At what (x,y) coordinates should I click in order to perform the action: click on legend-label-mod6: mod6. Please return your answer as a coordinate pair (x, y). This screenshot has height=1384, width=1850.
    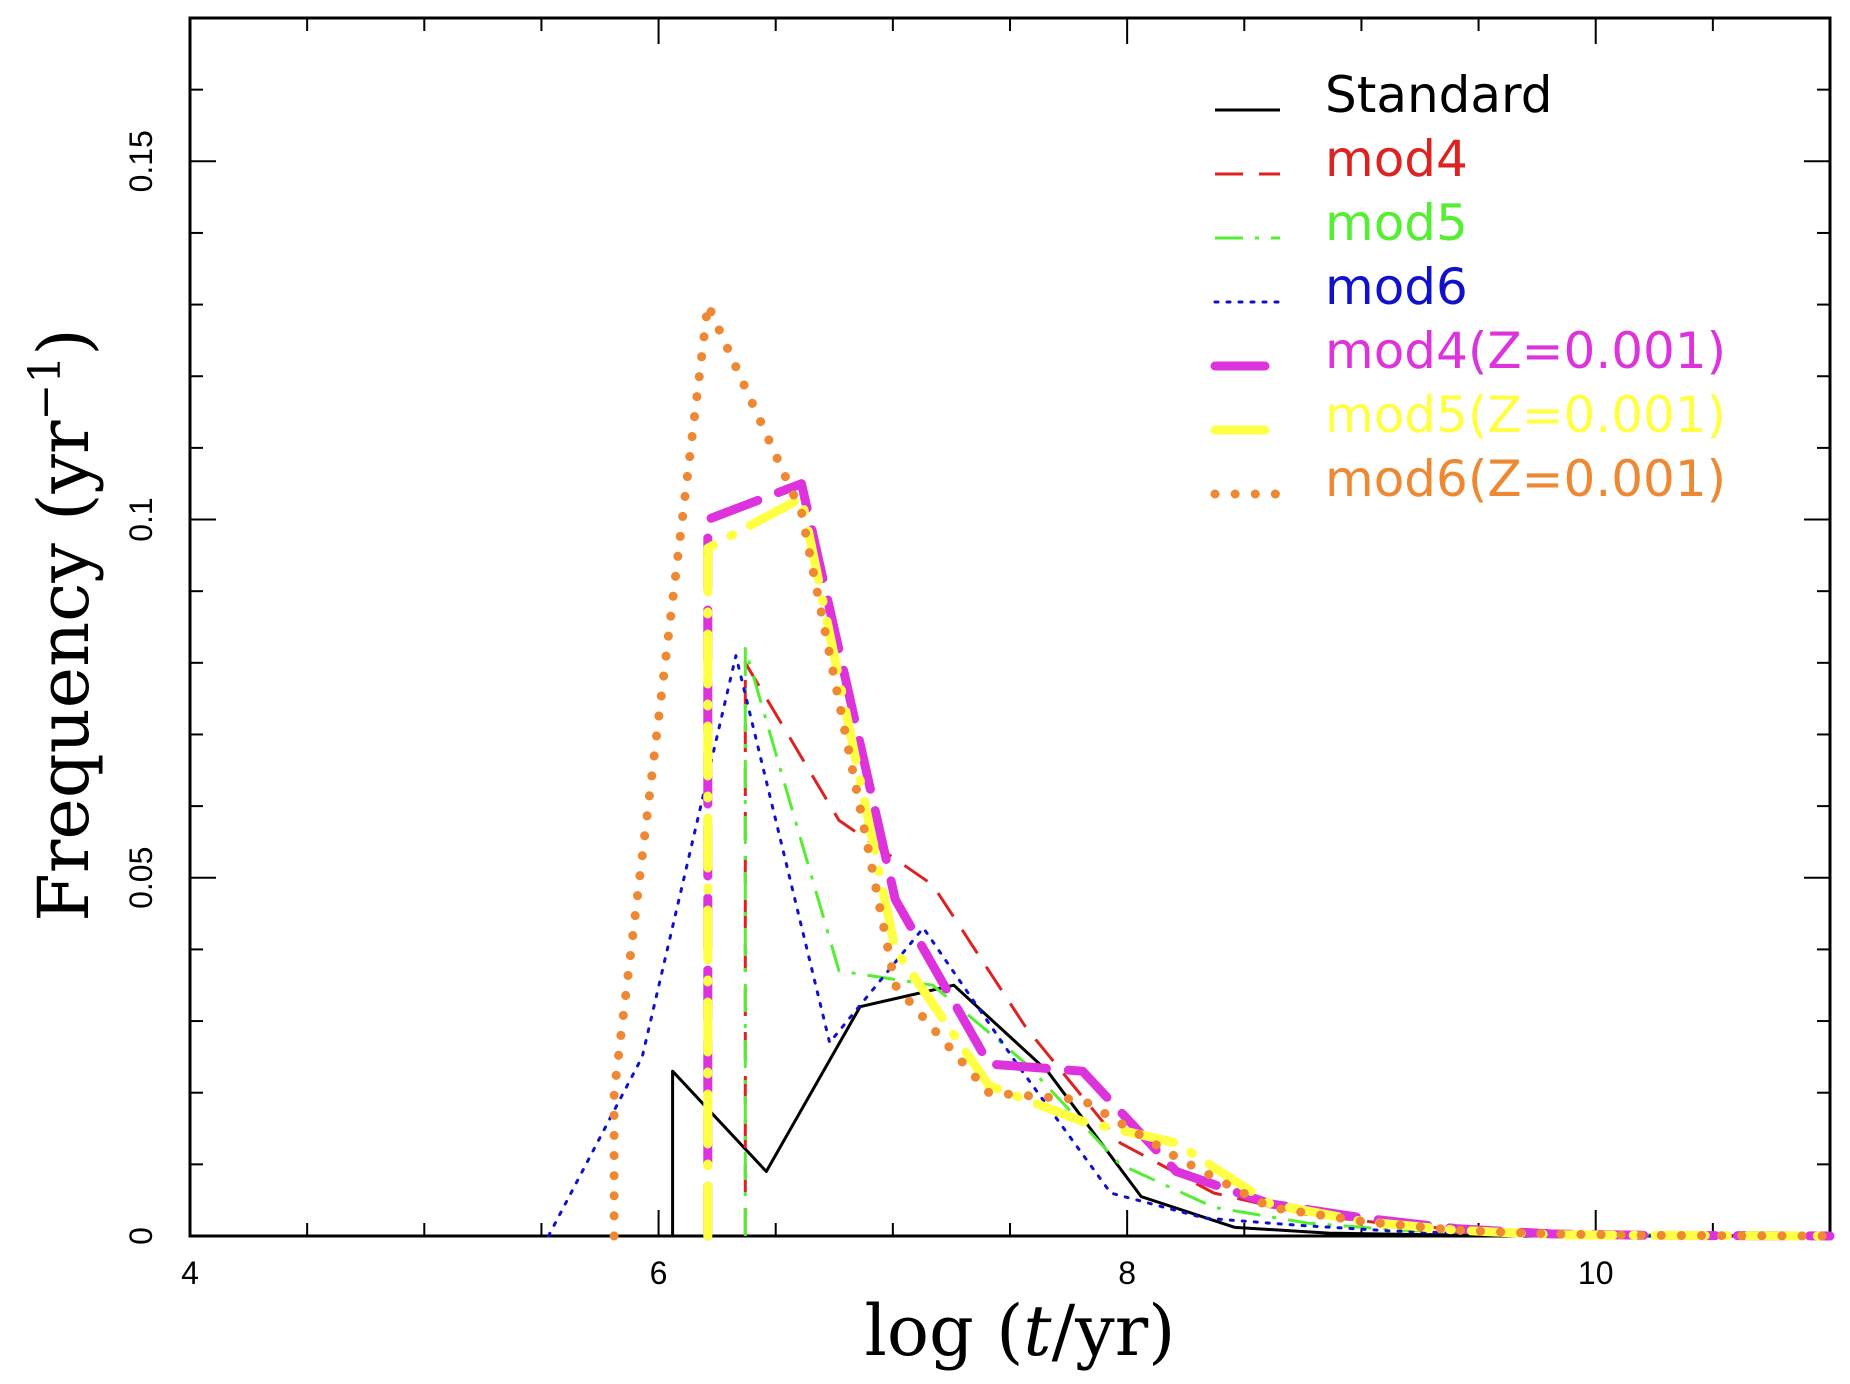
    Looking at the image, I should click on (1396, 287).